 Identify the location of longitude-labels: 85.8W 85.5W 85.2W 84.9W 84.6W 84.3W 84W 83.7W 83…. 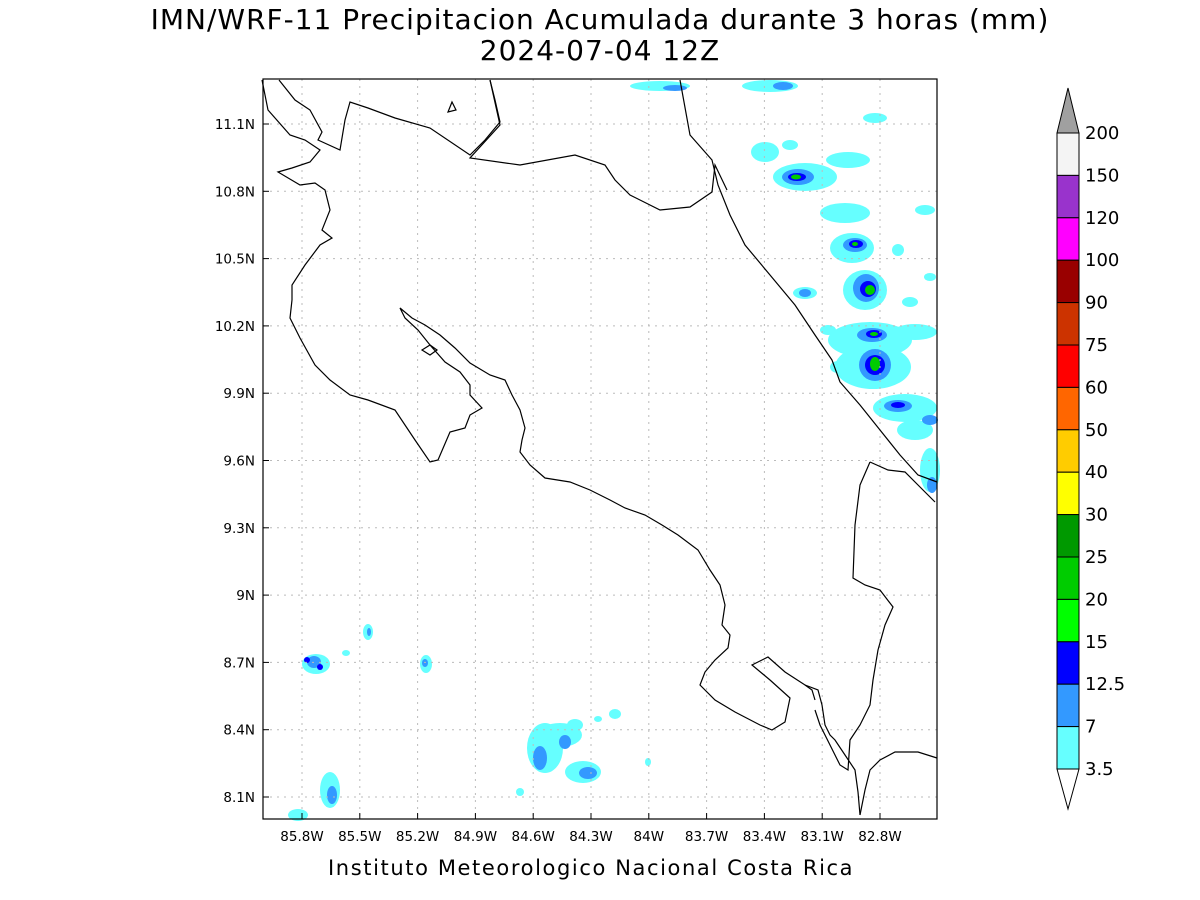
(590, 837).